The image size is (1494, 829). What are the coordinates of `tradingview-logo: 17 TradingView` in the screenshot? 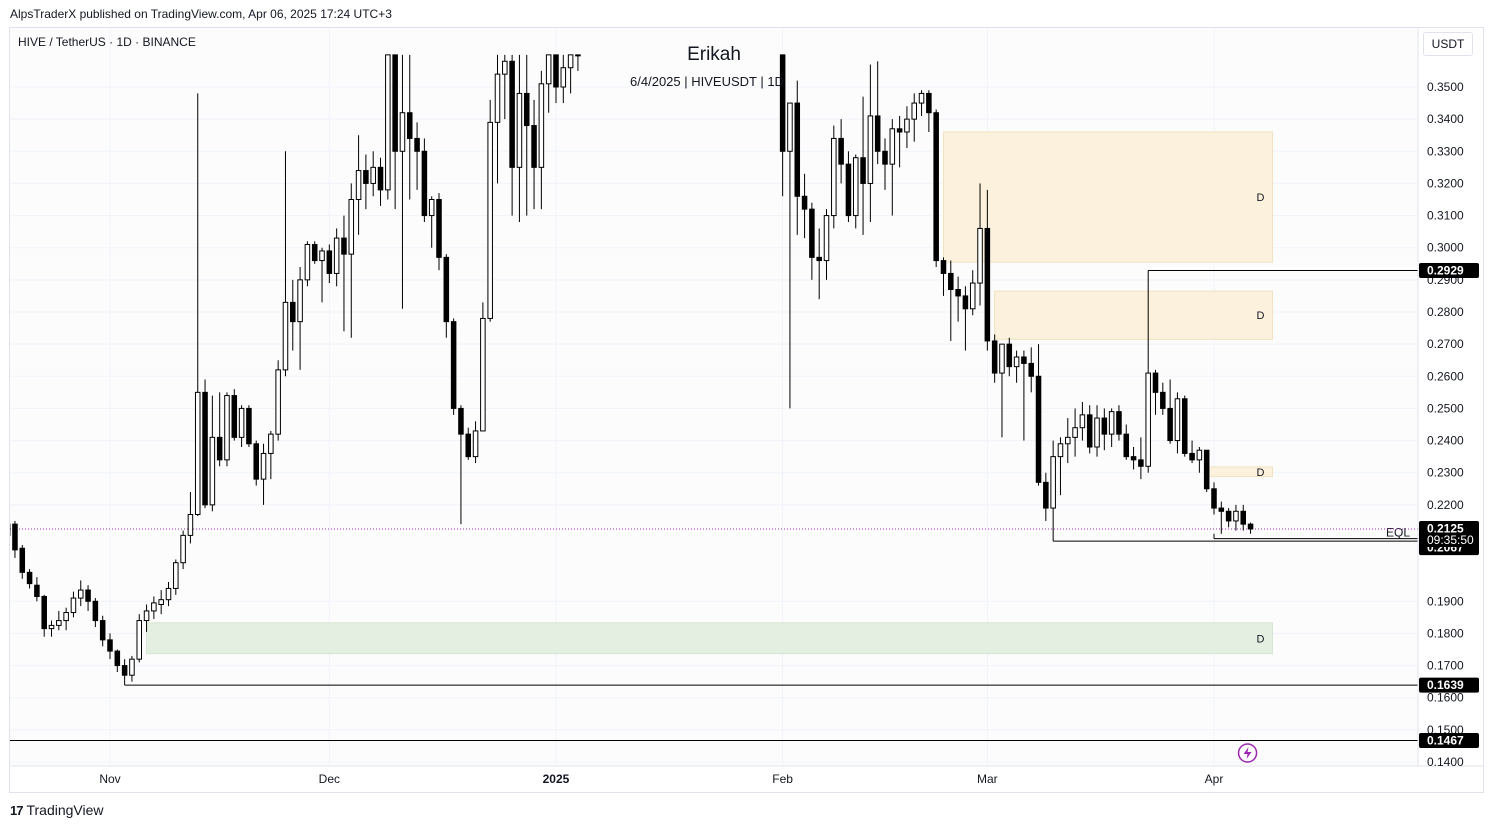 It's located at (57, 810).